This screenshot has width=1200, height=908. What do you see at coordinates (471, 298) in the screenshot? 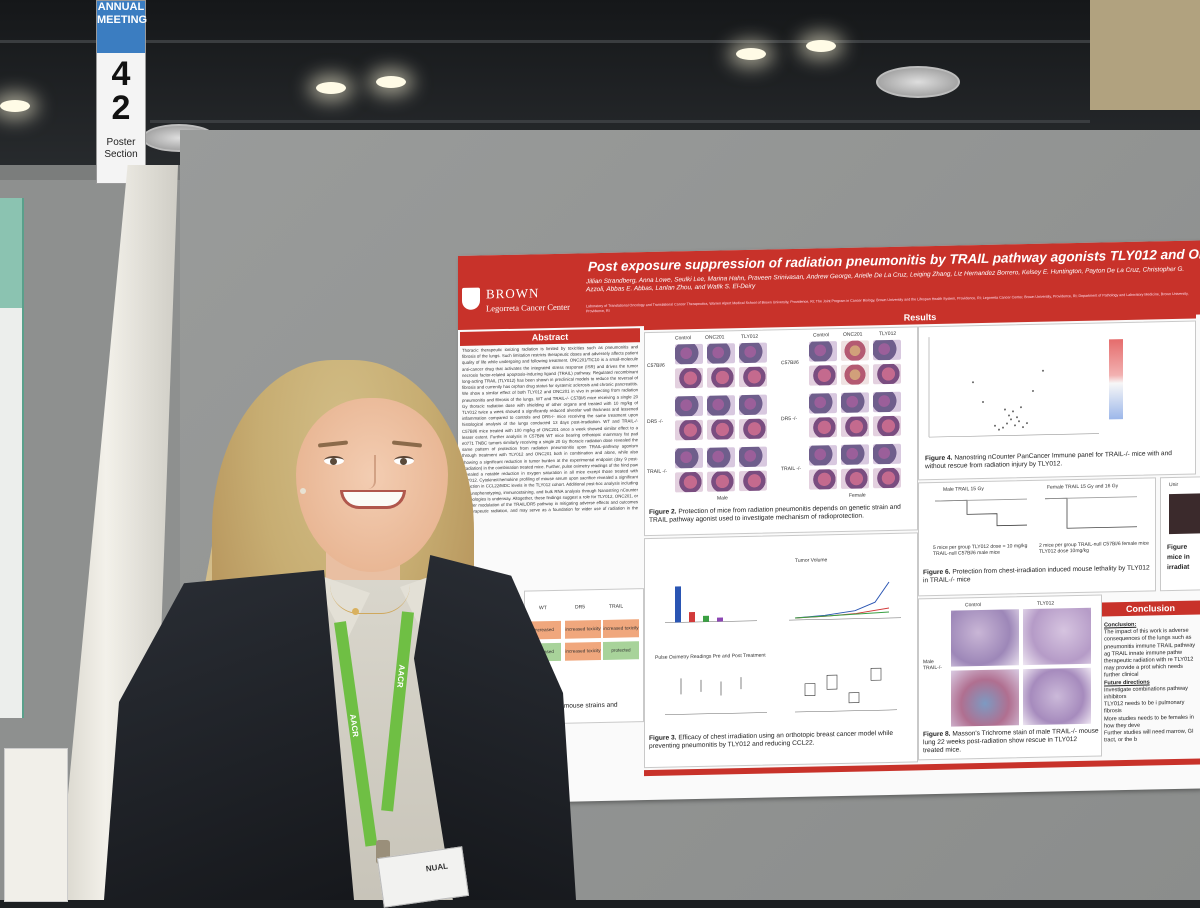
I see `brown-shield-icon` at bounding box center [471, 298].